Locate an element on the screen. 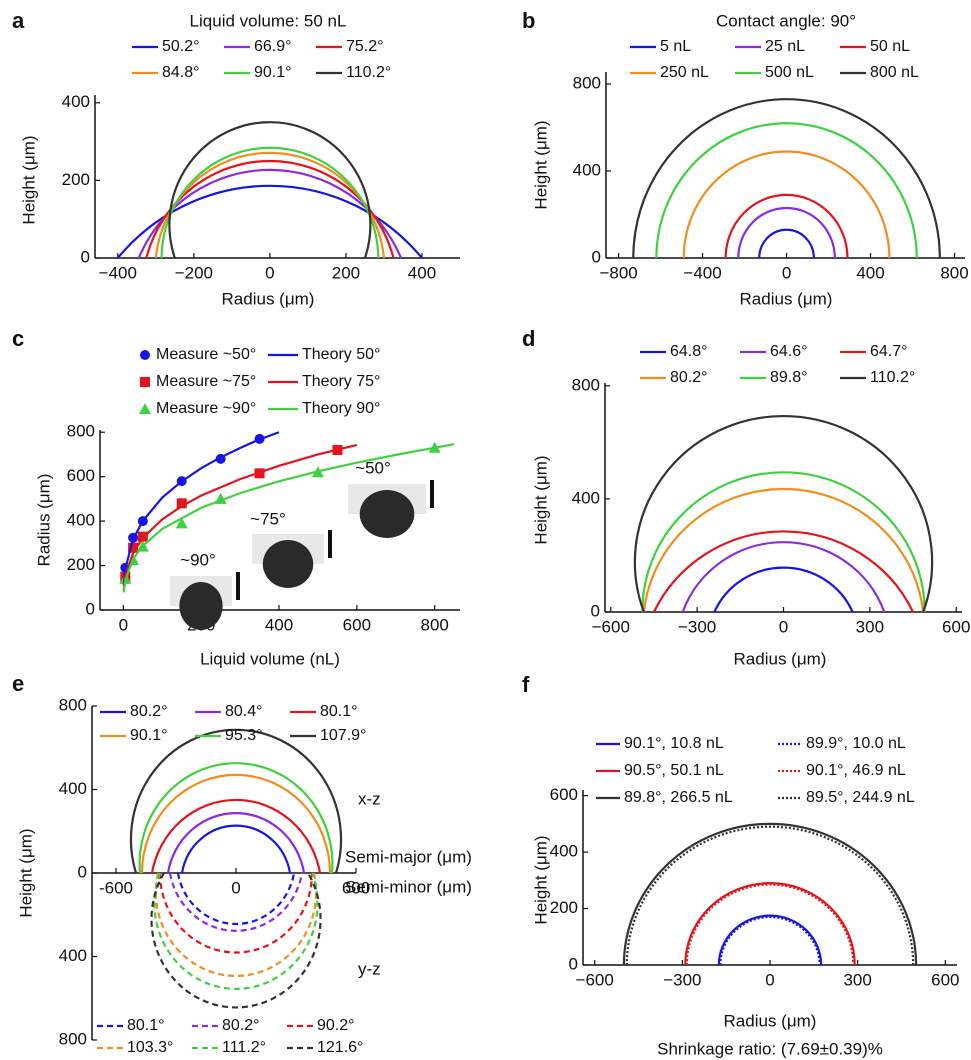 The image size is (971, 1060). annotation: Semi-minor (μm) is located at coordinates (408, 886).